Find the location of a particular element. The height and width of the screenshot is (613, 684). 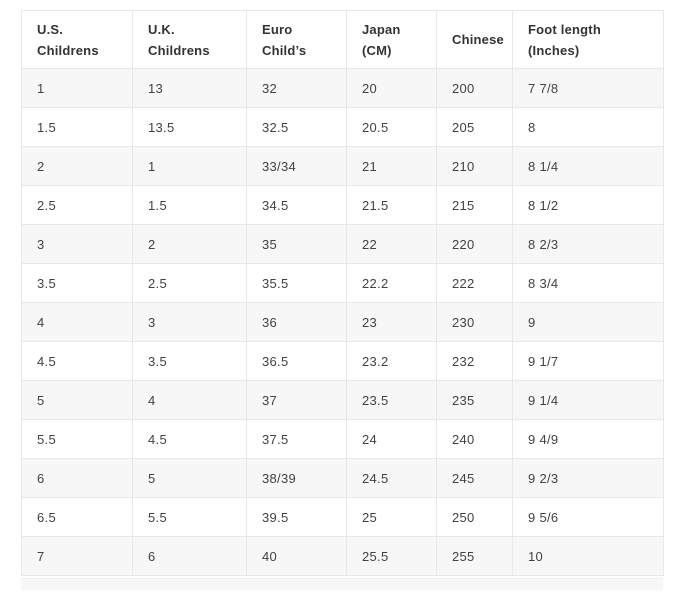

table-cell: 9 1/7 is located at coordinates (588, 361).